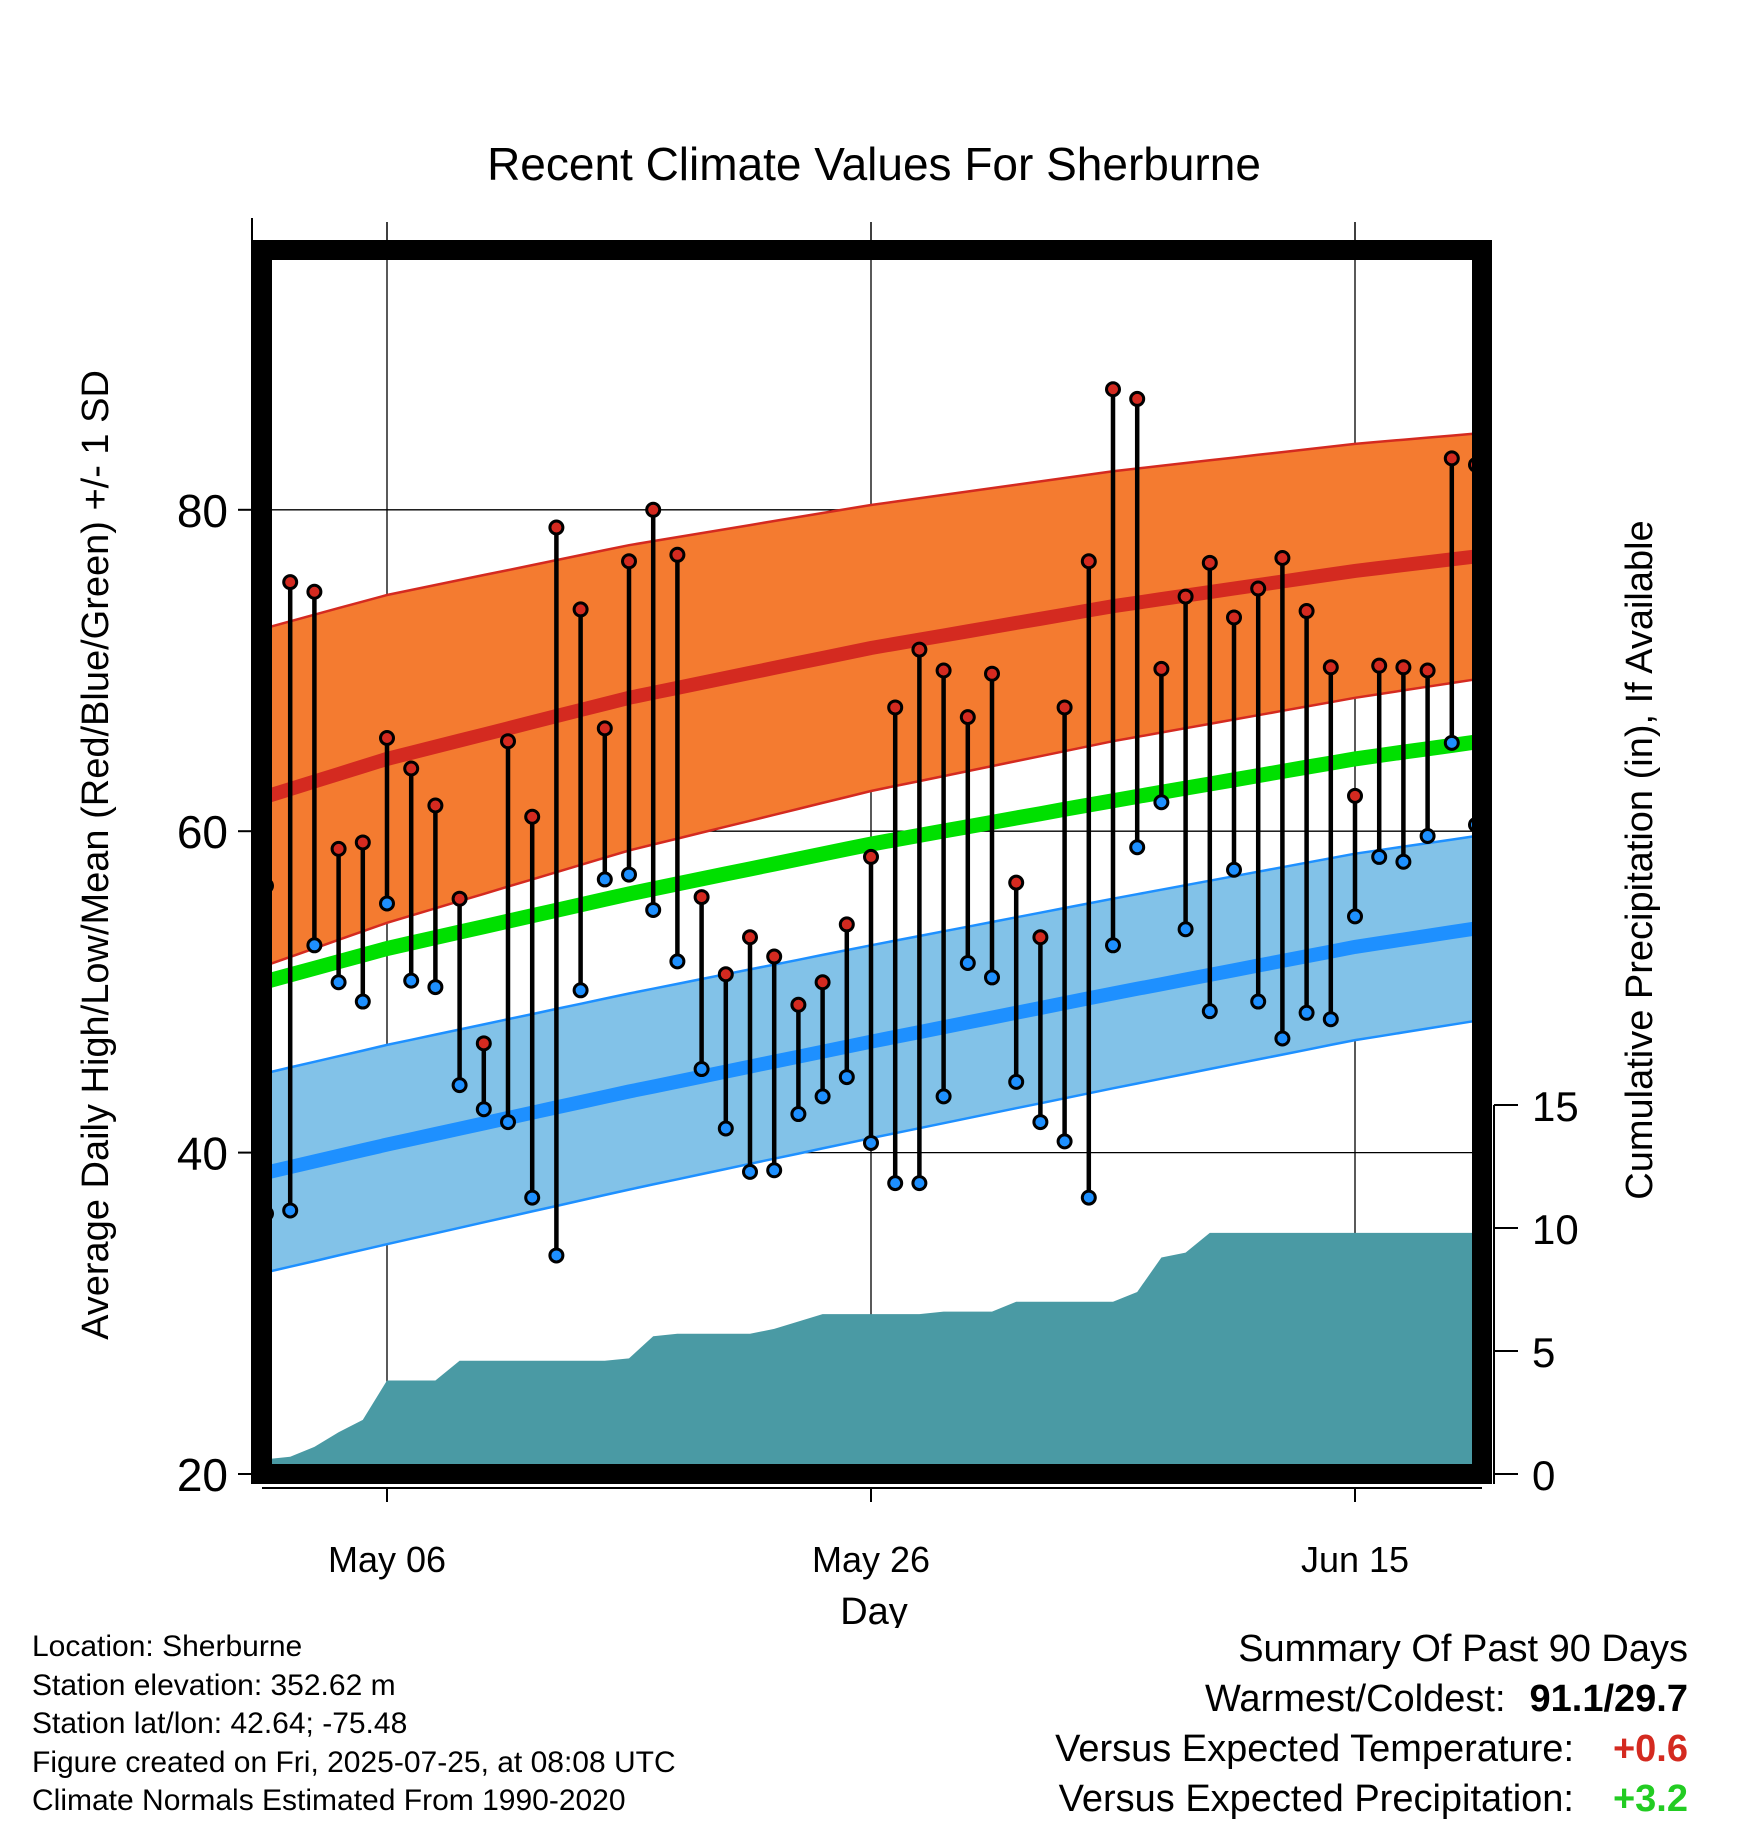 The image size is (1748, 1828). Describe the element at coordinates (202, 1154) in the screenshot. I see `y-tick-label: 40` at that location.